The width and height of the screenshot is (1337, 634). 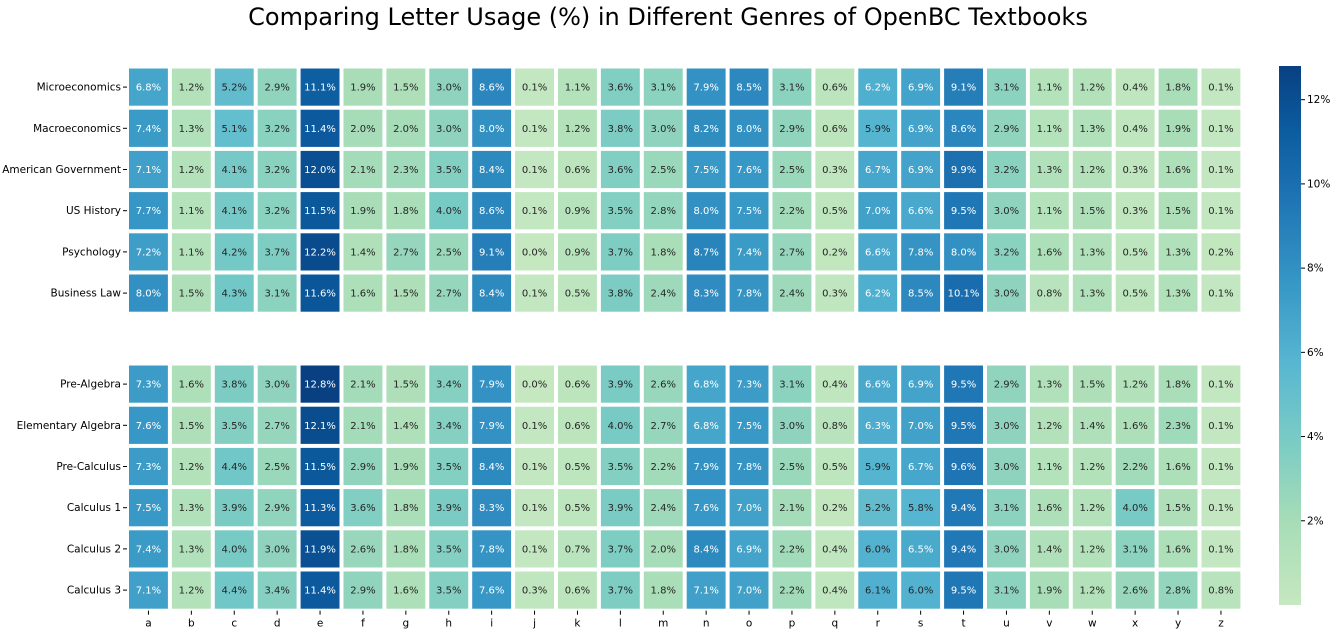 What do you see at coordinates (577, 294) in the screenshot?
I see `cell-value-label: 0.5%` at bounding box center [577, 294].